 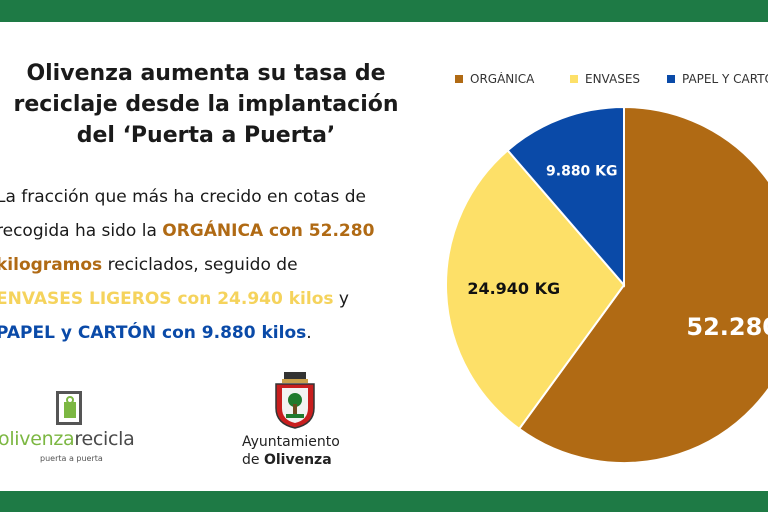 I want to click on pie-label-envases: 24.940 KG, so click(x=513, y=288).